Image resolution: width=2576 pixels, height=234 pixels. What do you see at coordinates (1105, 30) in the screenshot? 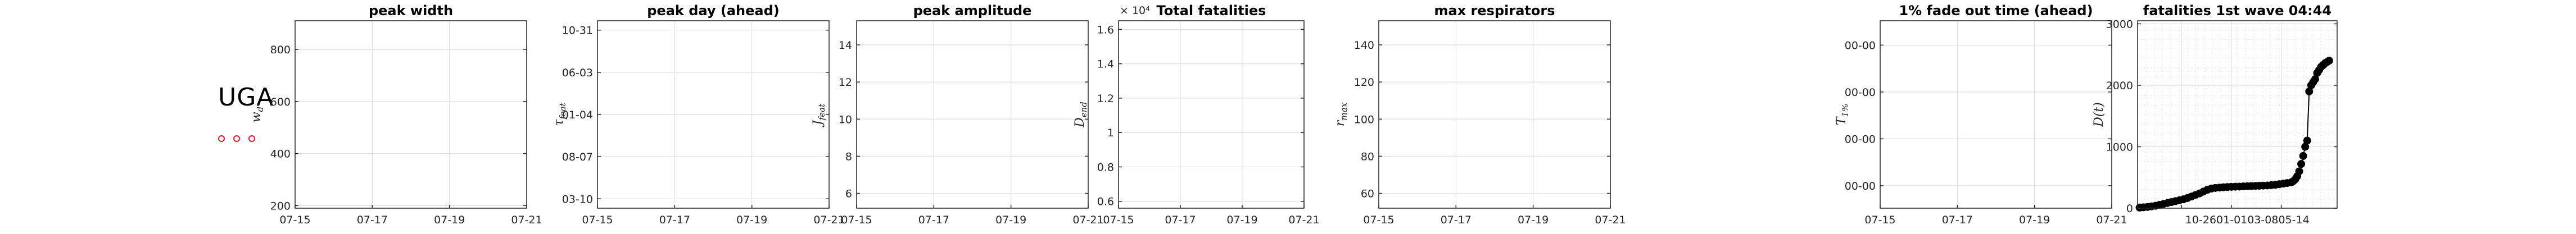
I see `y-tick-label: 1.6` at bounding box center [1105, 30].